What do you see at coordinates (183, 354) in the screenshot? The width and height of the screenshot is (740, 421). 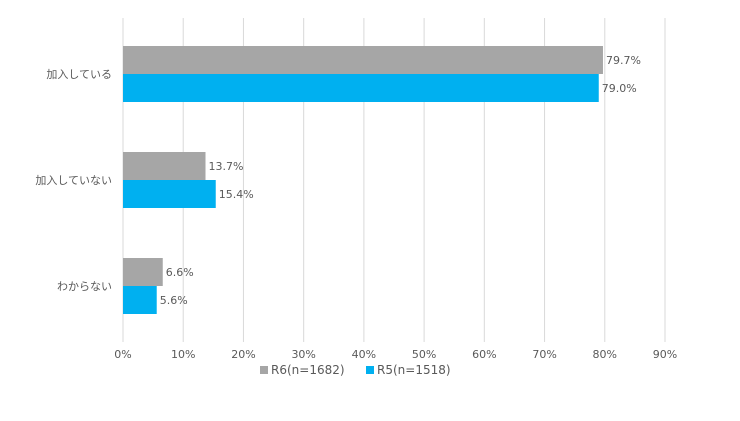 I see `x-tick-label: 10%` at bounding box center [183, 354].